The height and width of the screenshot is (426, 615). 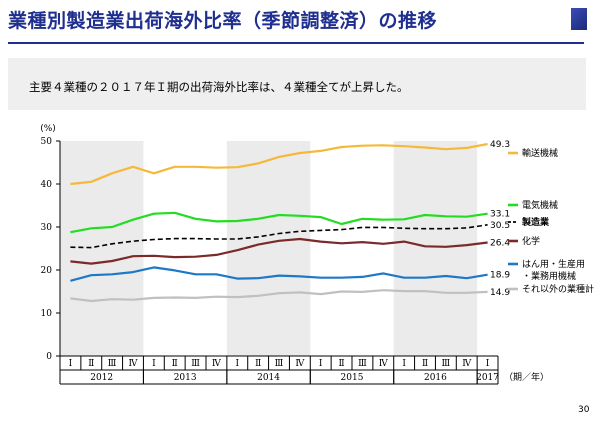 What do you see at coordinates (584, 410) in the screenshot?
I see `page-number: 30` at bounding box center [584, 410].